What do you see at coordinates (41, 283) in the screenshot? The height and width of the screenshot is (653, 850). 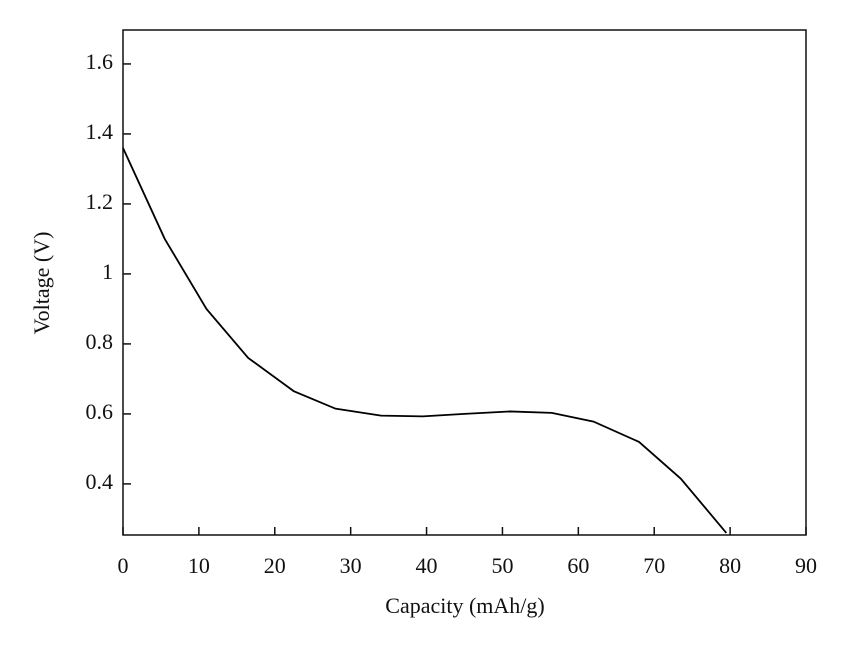 I see `y-axis-label: Voltage (V)` at bounding box center [41, 283].